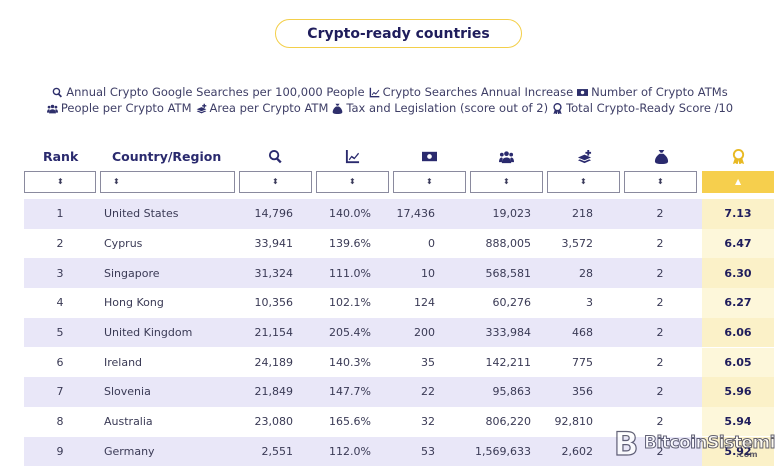  What do you see at coordinates (440, 108) in the screenshot?
I see `legend-item-tax: Tax and Legislation (score out of 2)` at bounding box center [440, 108].